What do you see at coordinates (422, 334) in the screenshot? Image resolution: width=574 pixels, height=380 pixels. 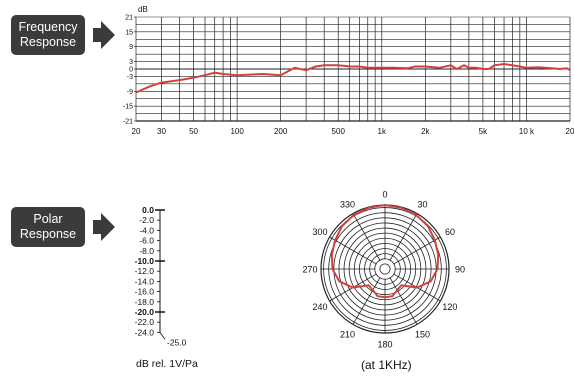 I see `polar-angle-label: 150` at bounding box center [422, 334].